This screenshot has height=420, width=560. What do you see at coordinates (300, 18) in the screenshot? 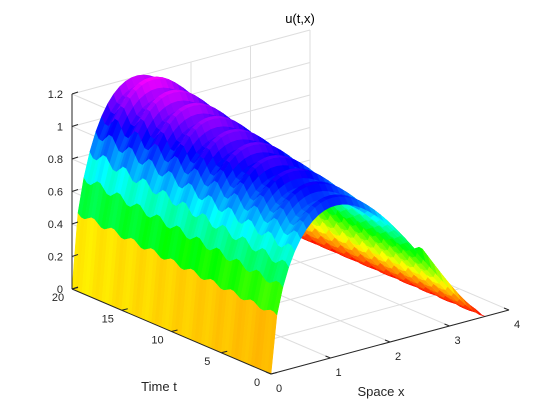
I see `plot-title: u(t,x)` at bounding box center [300, 18].